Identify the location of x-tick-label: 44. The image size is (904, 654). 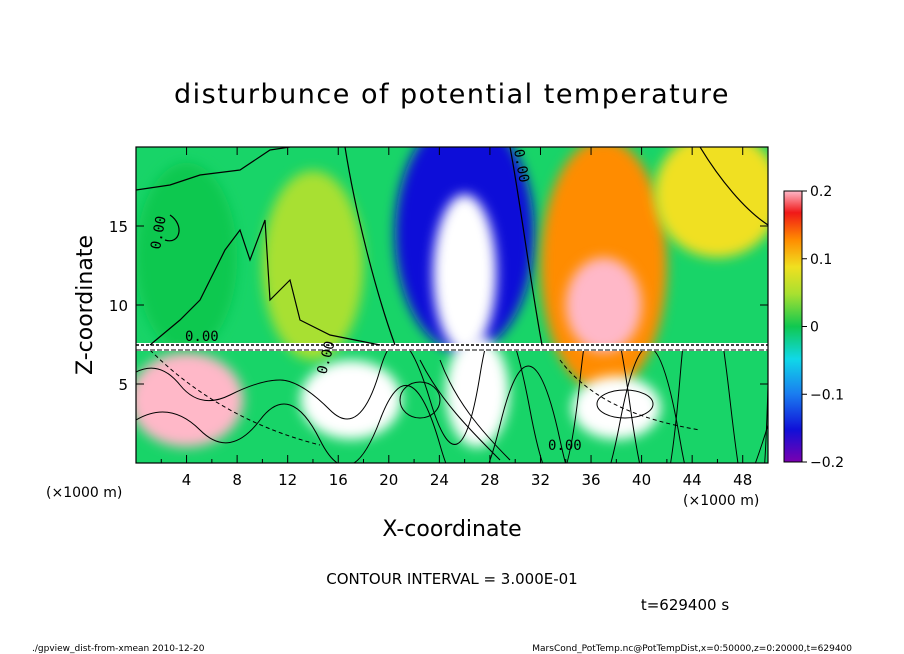
(692, 480).